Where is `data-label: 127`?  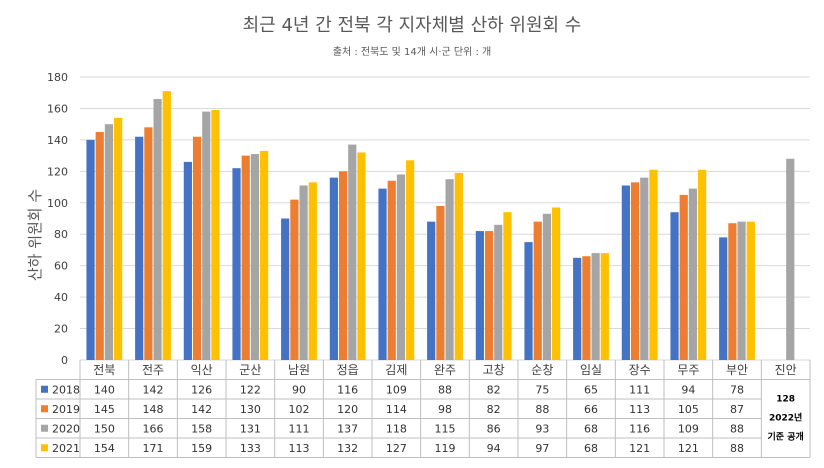
data-label: 127 is located at coordinates (396, 448).